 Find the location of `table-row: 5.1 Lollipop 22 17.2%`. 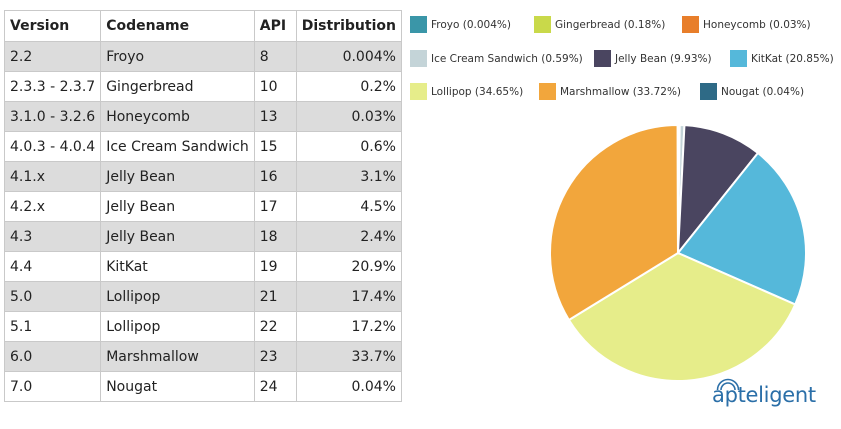

table-row: 5.1 Lollipop 22 17.2% is located at coordinates (202, 326).